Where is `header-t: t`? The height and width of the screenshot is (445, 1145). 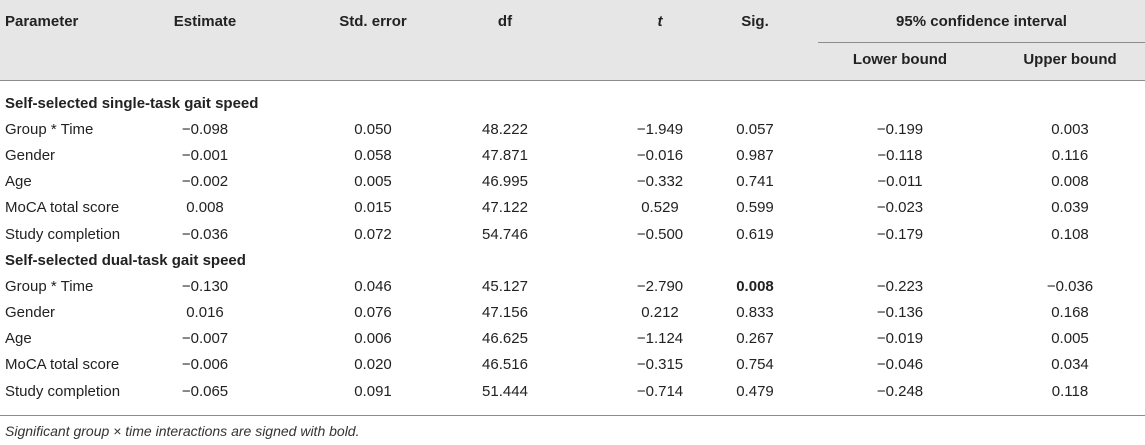 header-t: t is located at coordinates (660, 21).